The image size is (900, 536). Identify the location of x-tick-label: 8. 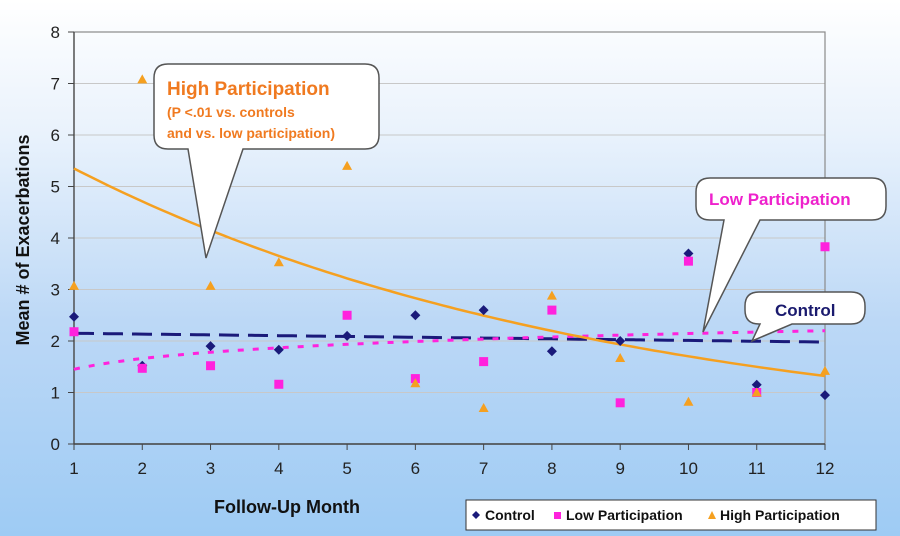
(551, 468).